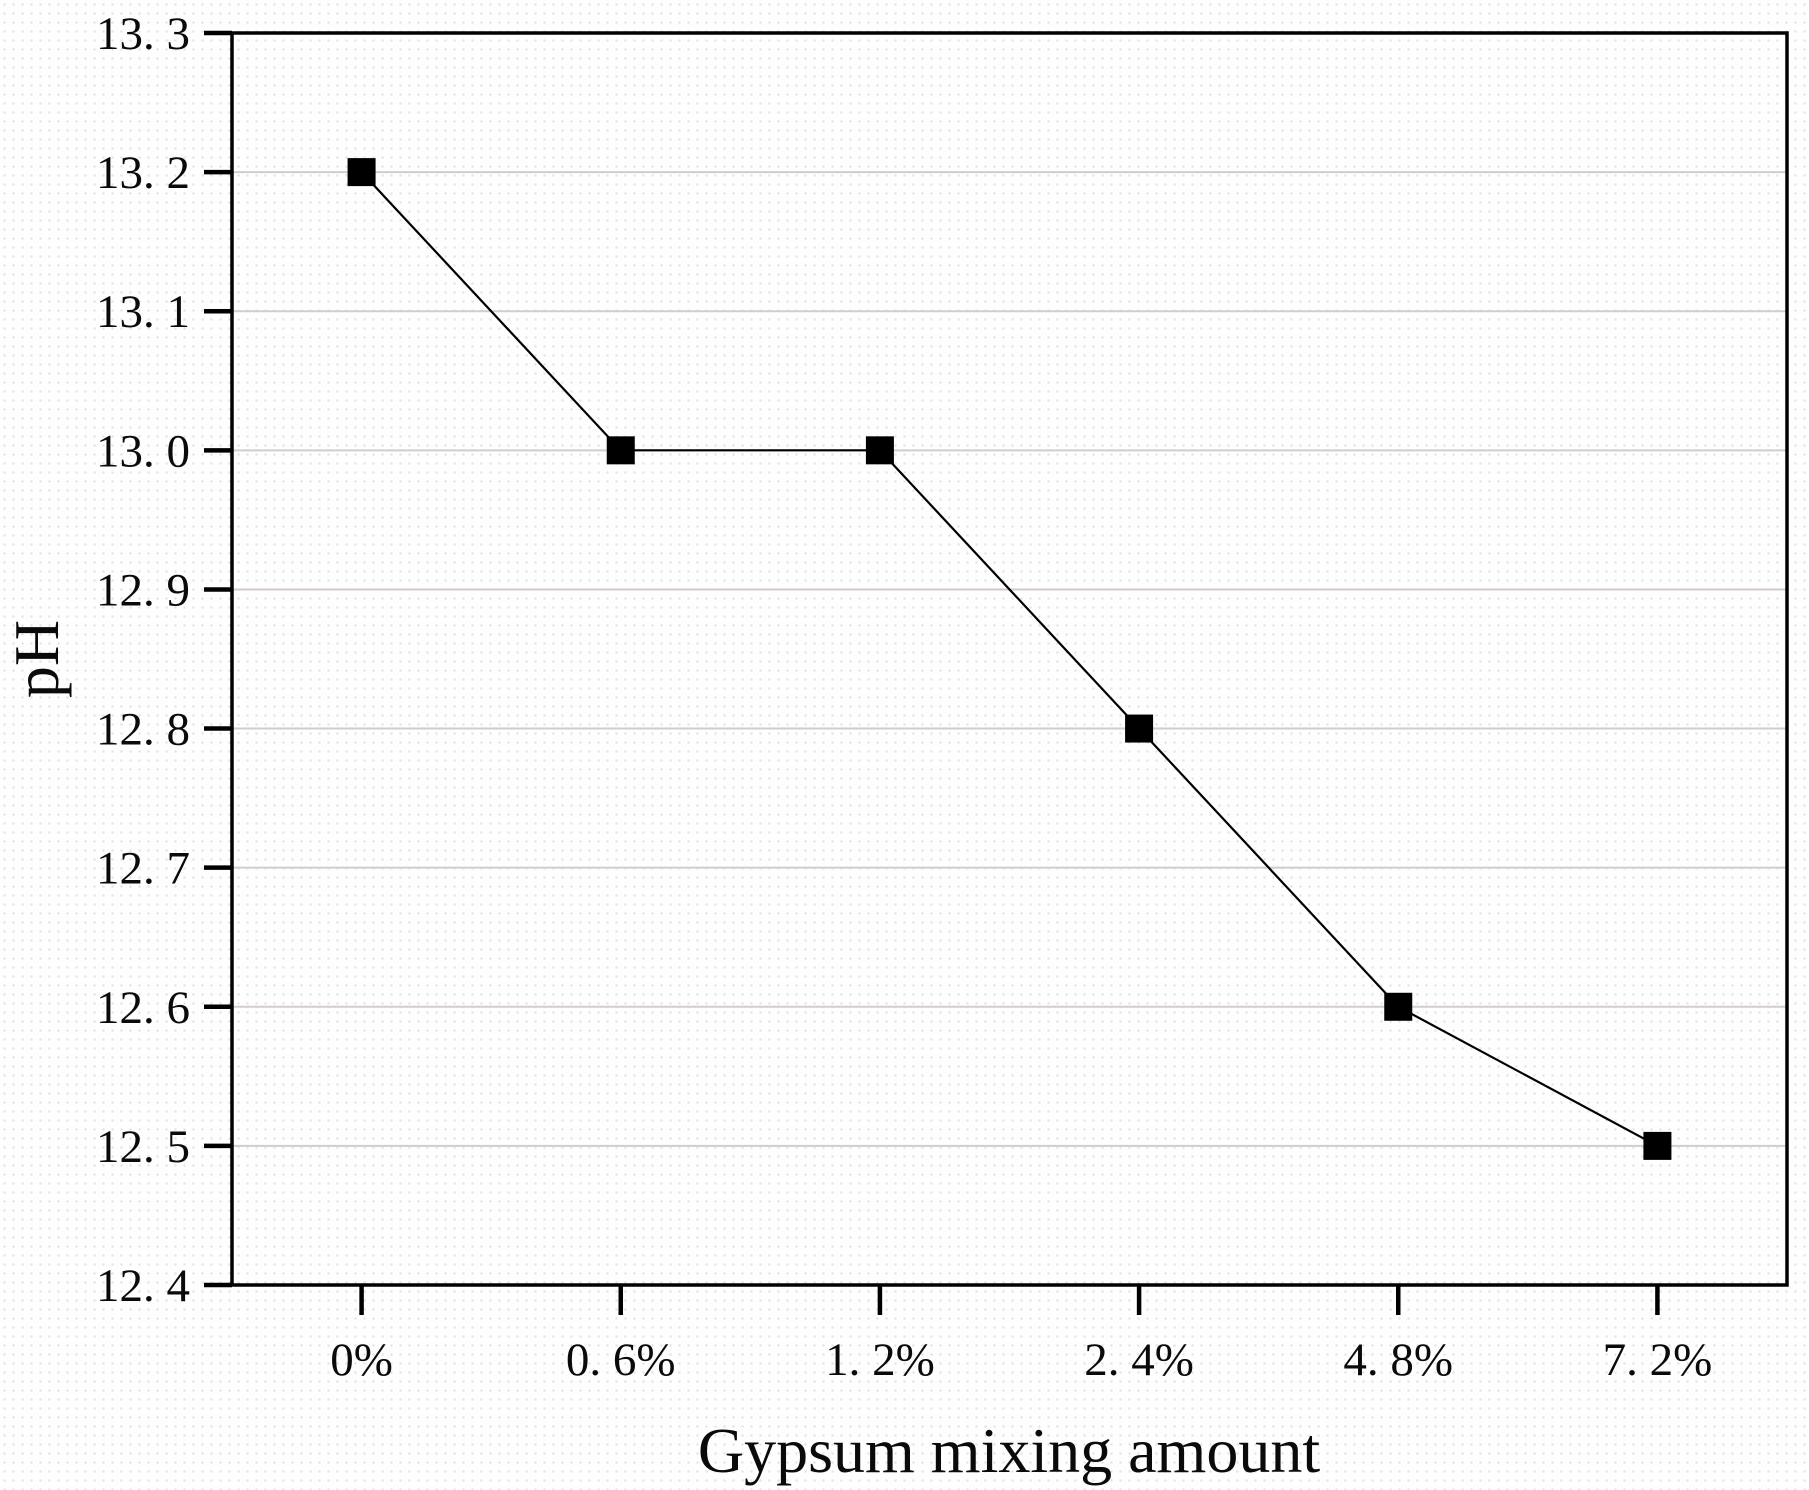 The image size is (1809, 1490). I want to click on x-axis-title: Gypsum mixing amount, so click(1009, 1450).